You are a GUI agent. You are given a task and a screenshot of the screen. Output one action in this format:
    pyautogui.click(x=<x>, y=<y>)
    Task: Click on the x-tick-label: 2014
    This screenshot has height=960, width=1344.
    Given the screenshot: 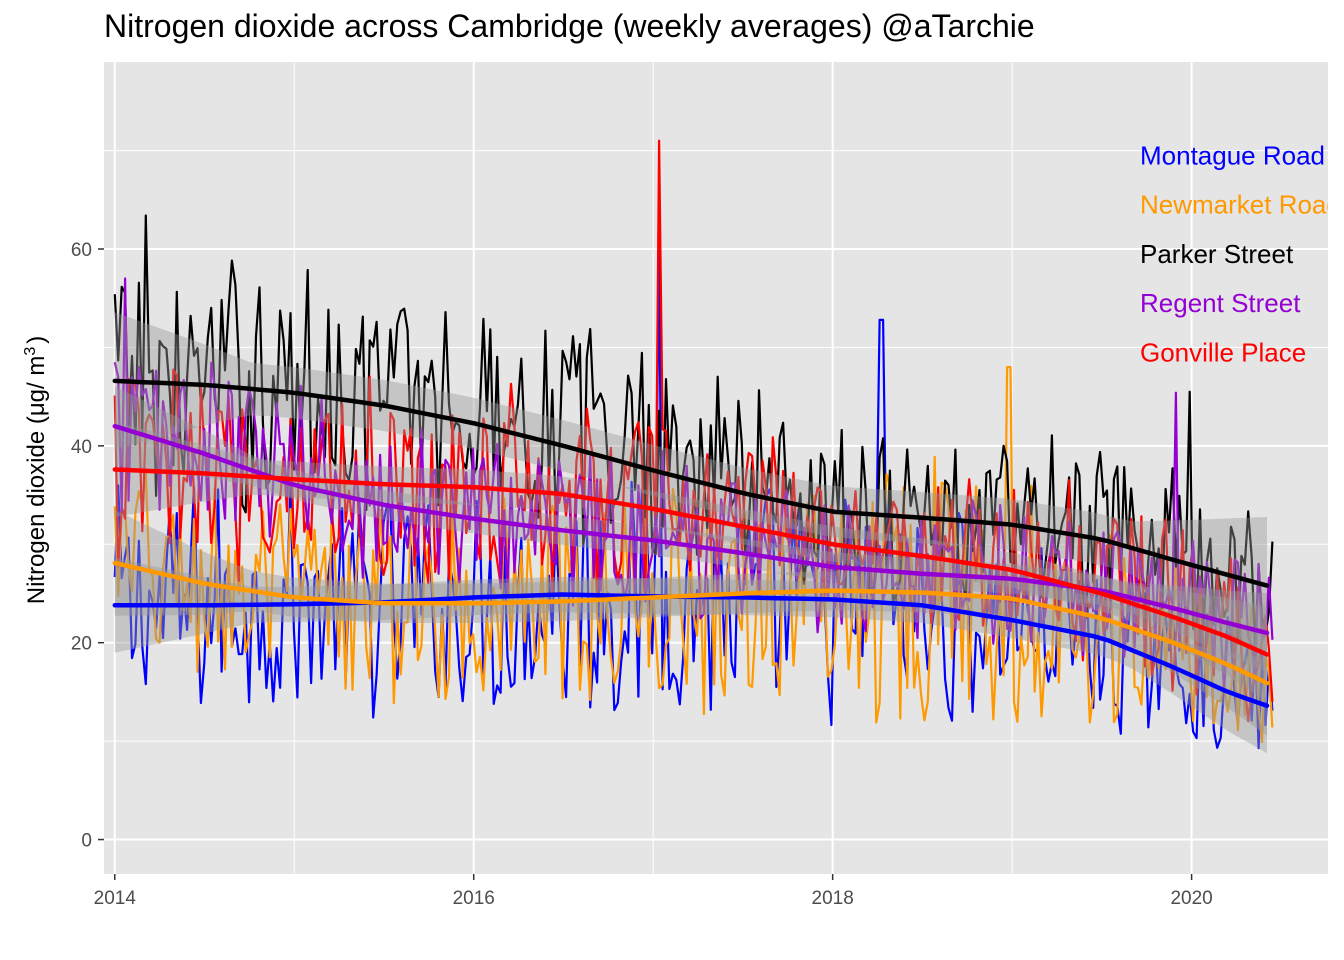 What is the action you would take?
    pyautogui.click(x=115, y=898)
    